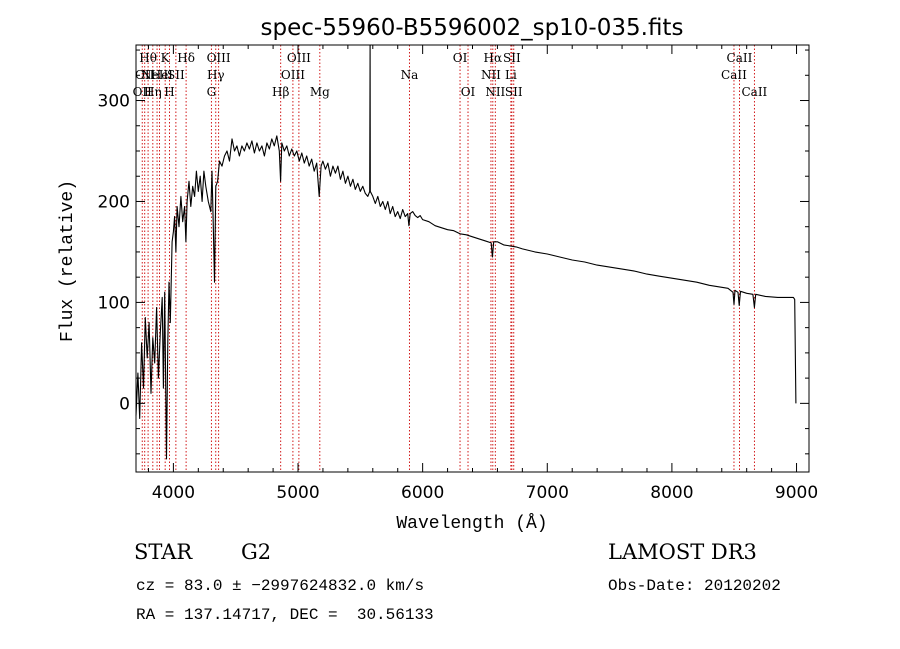 Image resolution: width=900 pixels, height=649 pixels. What do you see at coordinates (285, 615) in the screenshot?
I see `coordinates-readout: RA = 137.14717, DEC = 30.56133` at bounding box center [285, 615].